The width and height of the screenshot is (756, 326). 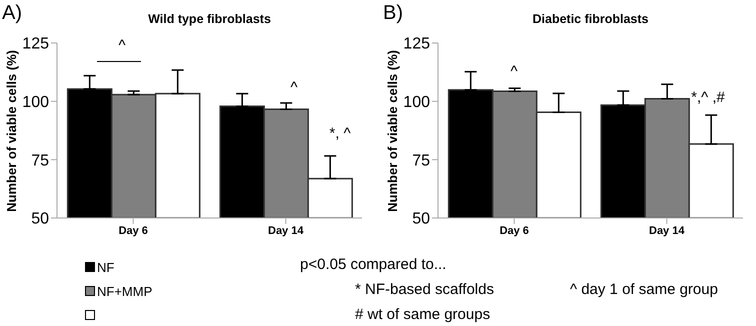 I want to click on chart-title: Diabetic fibroblasts, so click(x=591, y=19).